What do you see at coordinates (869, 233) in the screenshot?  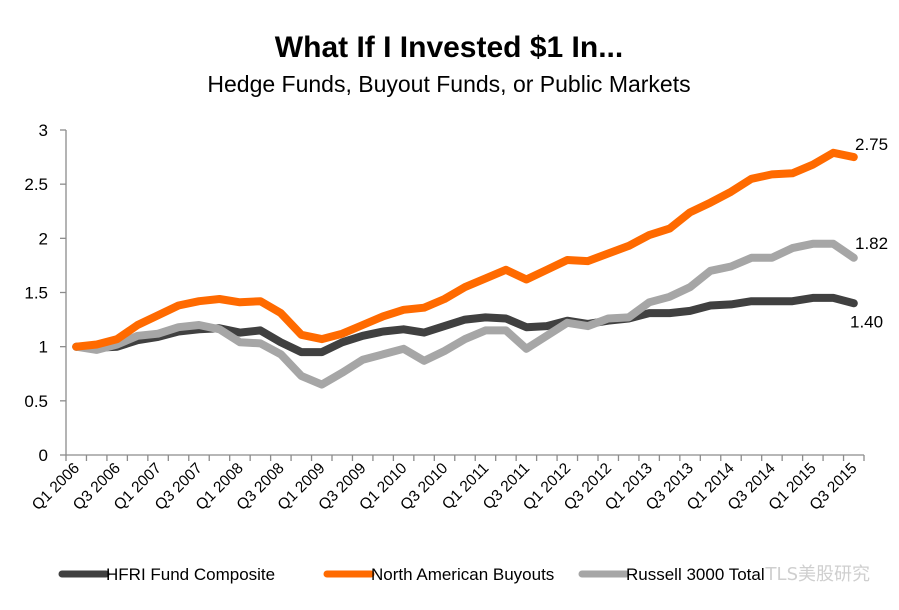 I see `end-labels: 1.40 2.75 1.82` at bounding box center [869, 233].